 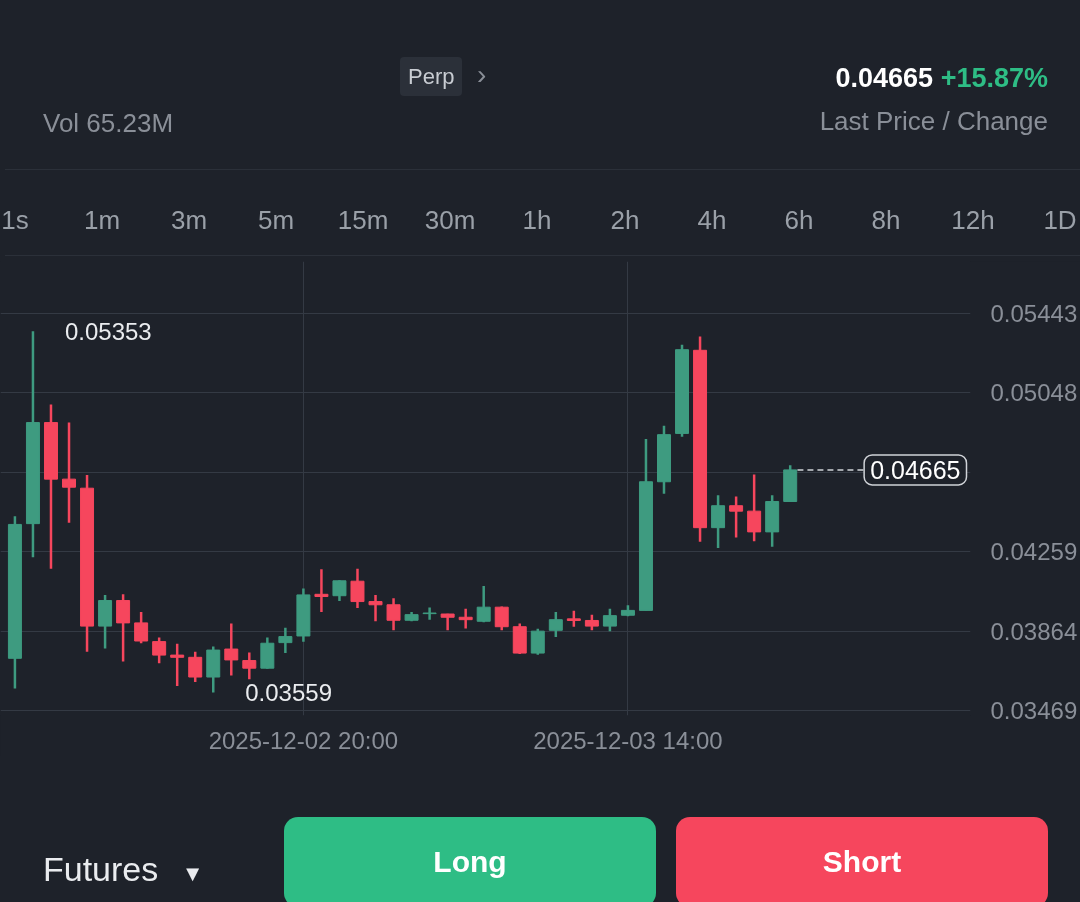 What do you see at coordinates (1034, 313) in the screenshot?
I see `y-tick-label: 0.05443` at bounding box center [1034, 313].